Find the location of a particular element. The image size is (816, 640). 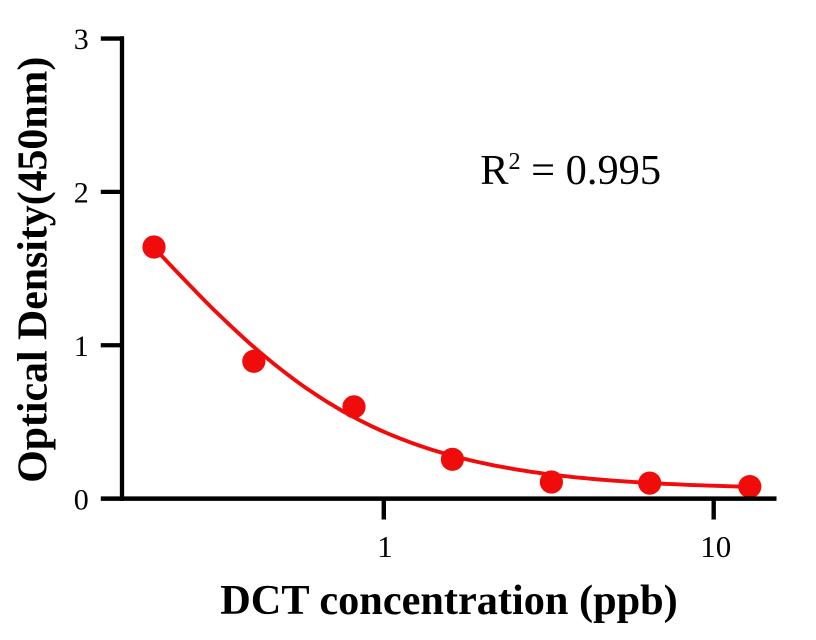

svg-text: DCT concentration (ppb) is located at coordinates (448, 600).